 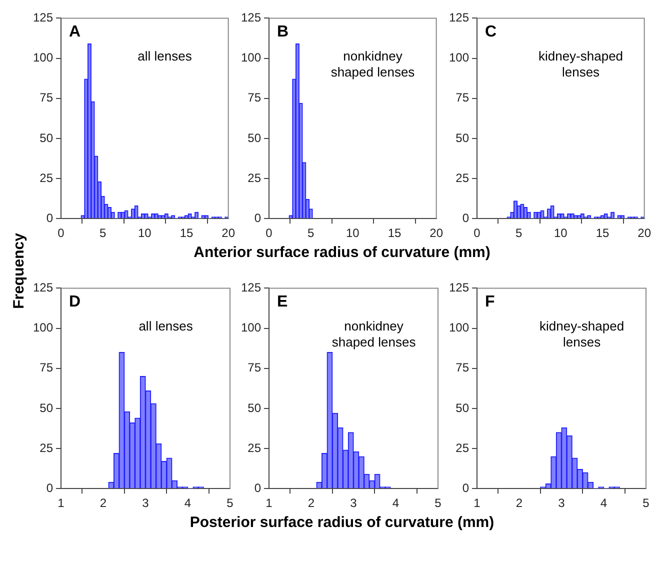 I want to click on x-axis-title: Posterior surface radius of curvature (mm), so click(x=342, y=523).